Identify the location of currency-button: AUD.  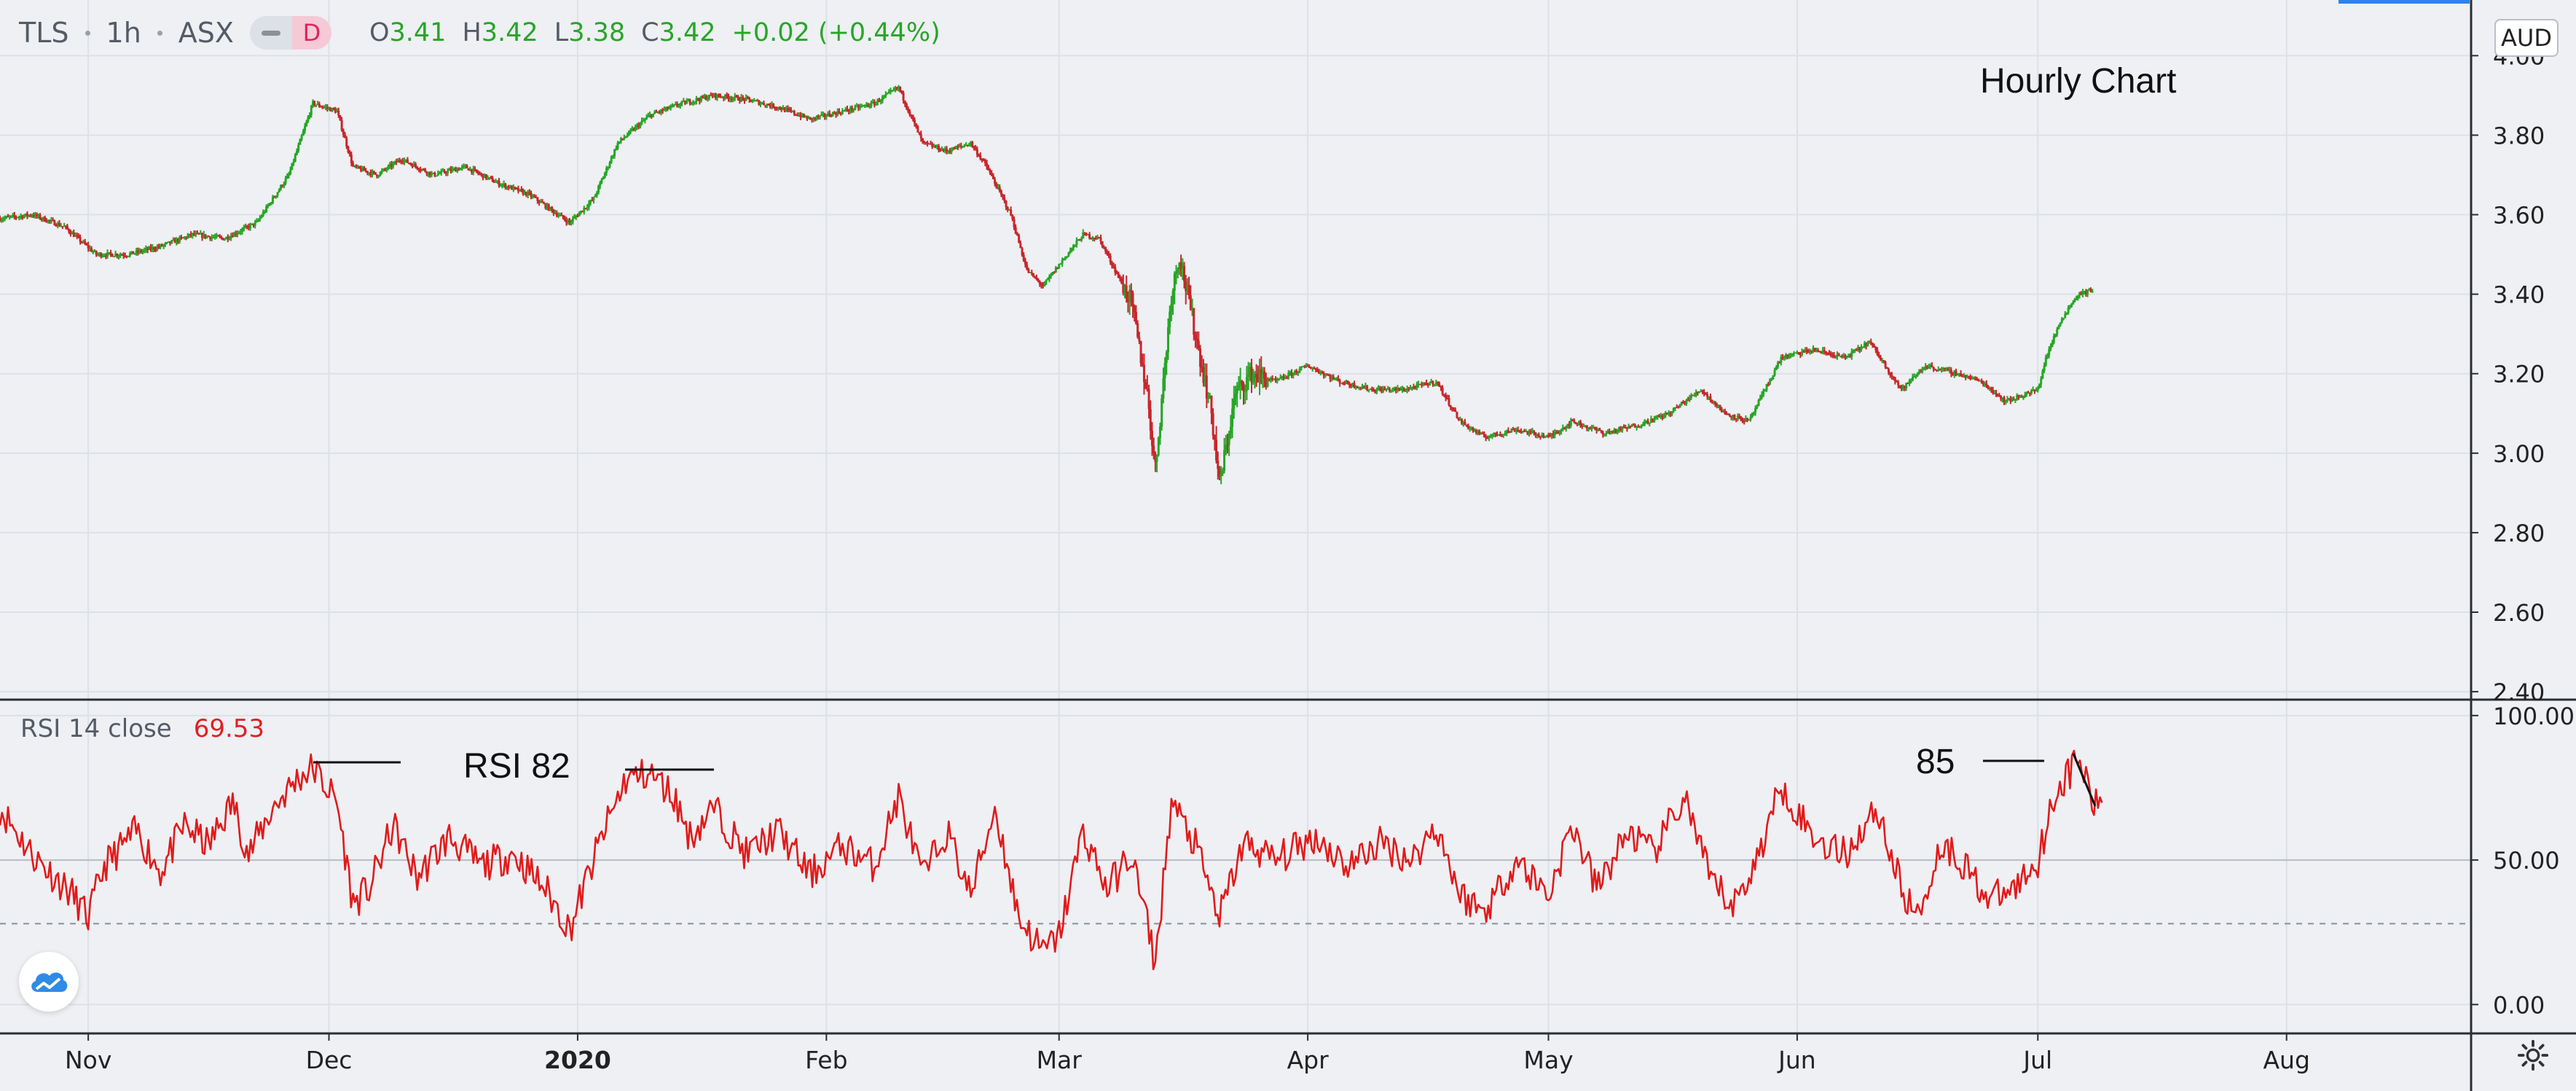
(2526, 38).